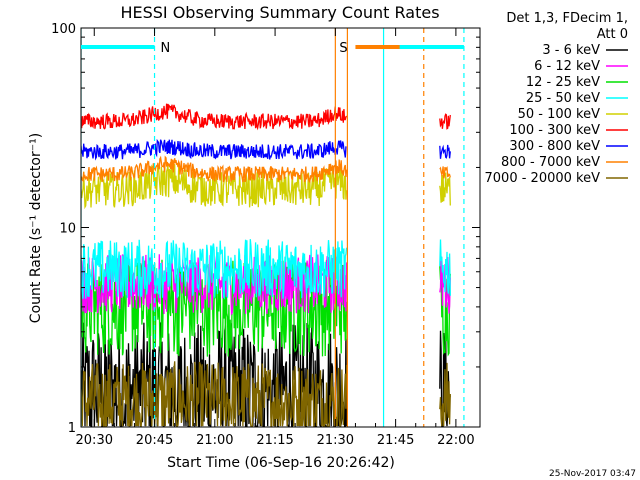  What do you see at coordinates (72, 428) in the screenshot?
I see `y-tick-label: 1` at bounding box center [72, 428].